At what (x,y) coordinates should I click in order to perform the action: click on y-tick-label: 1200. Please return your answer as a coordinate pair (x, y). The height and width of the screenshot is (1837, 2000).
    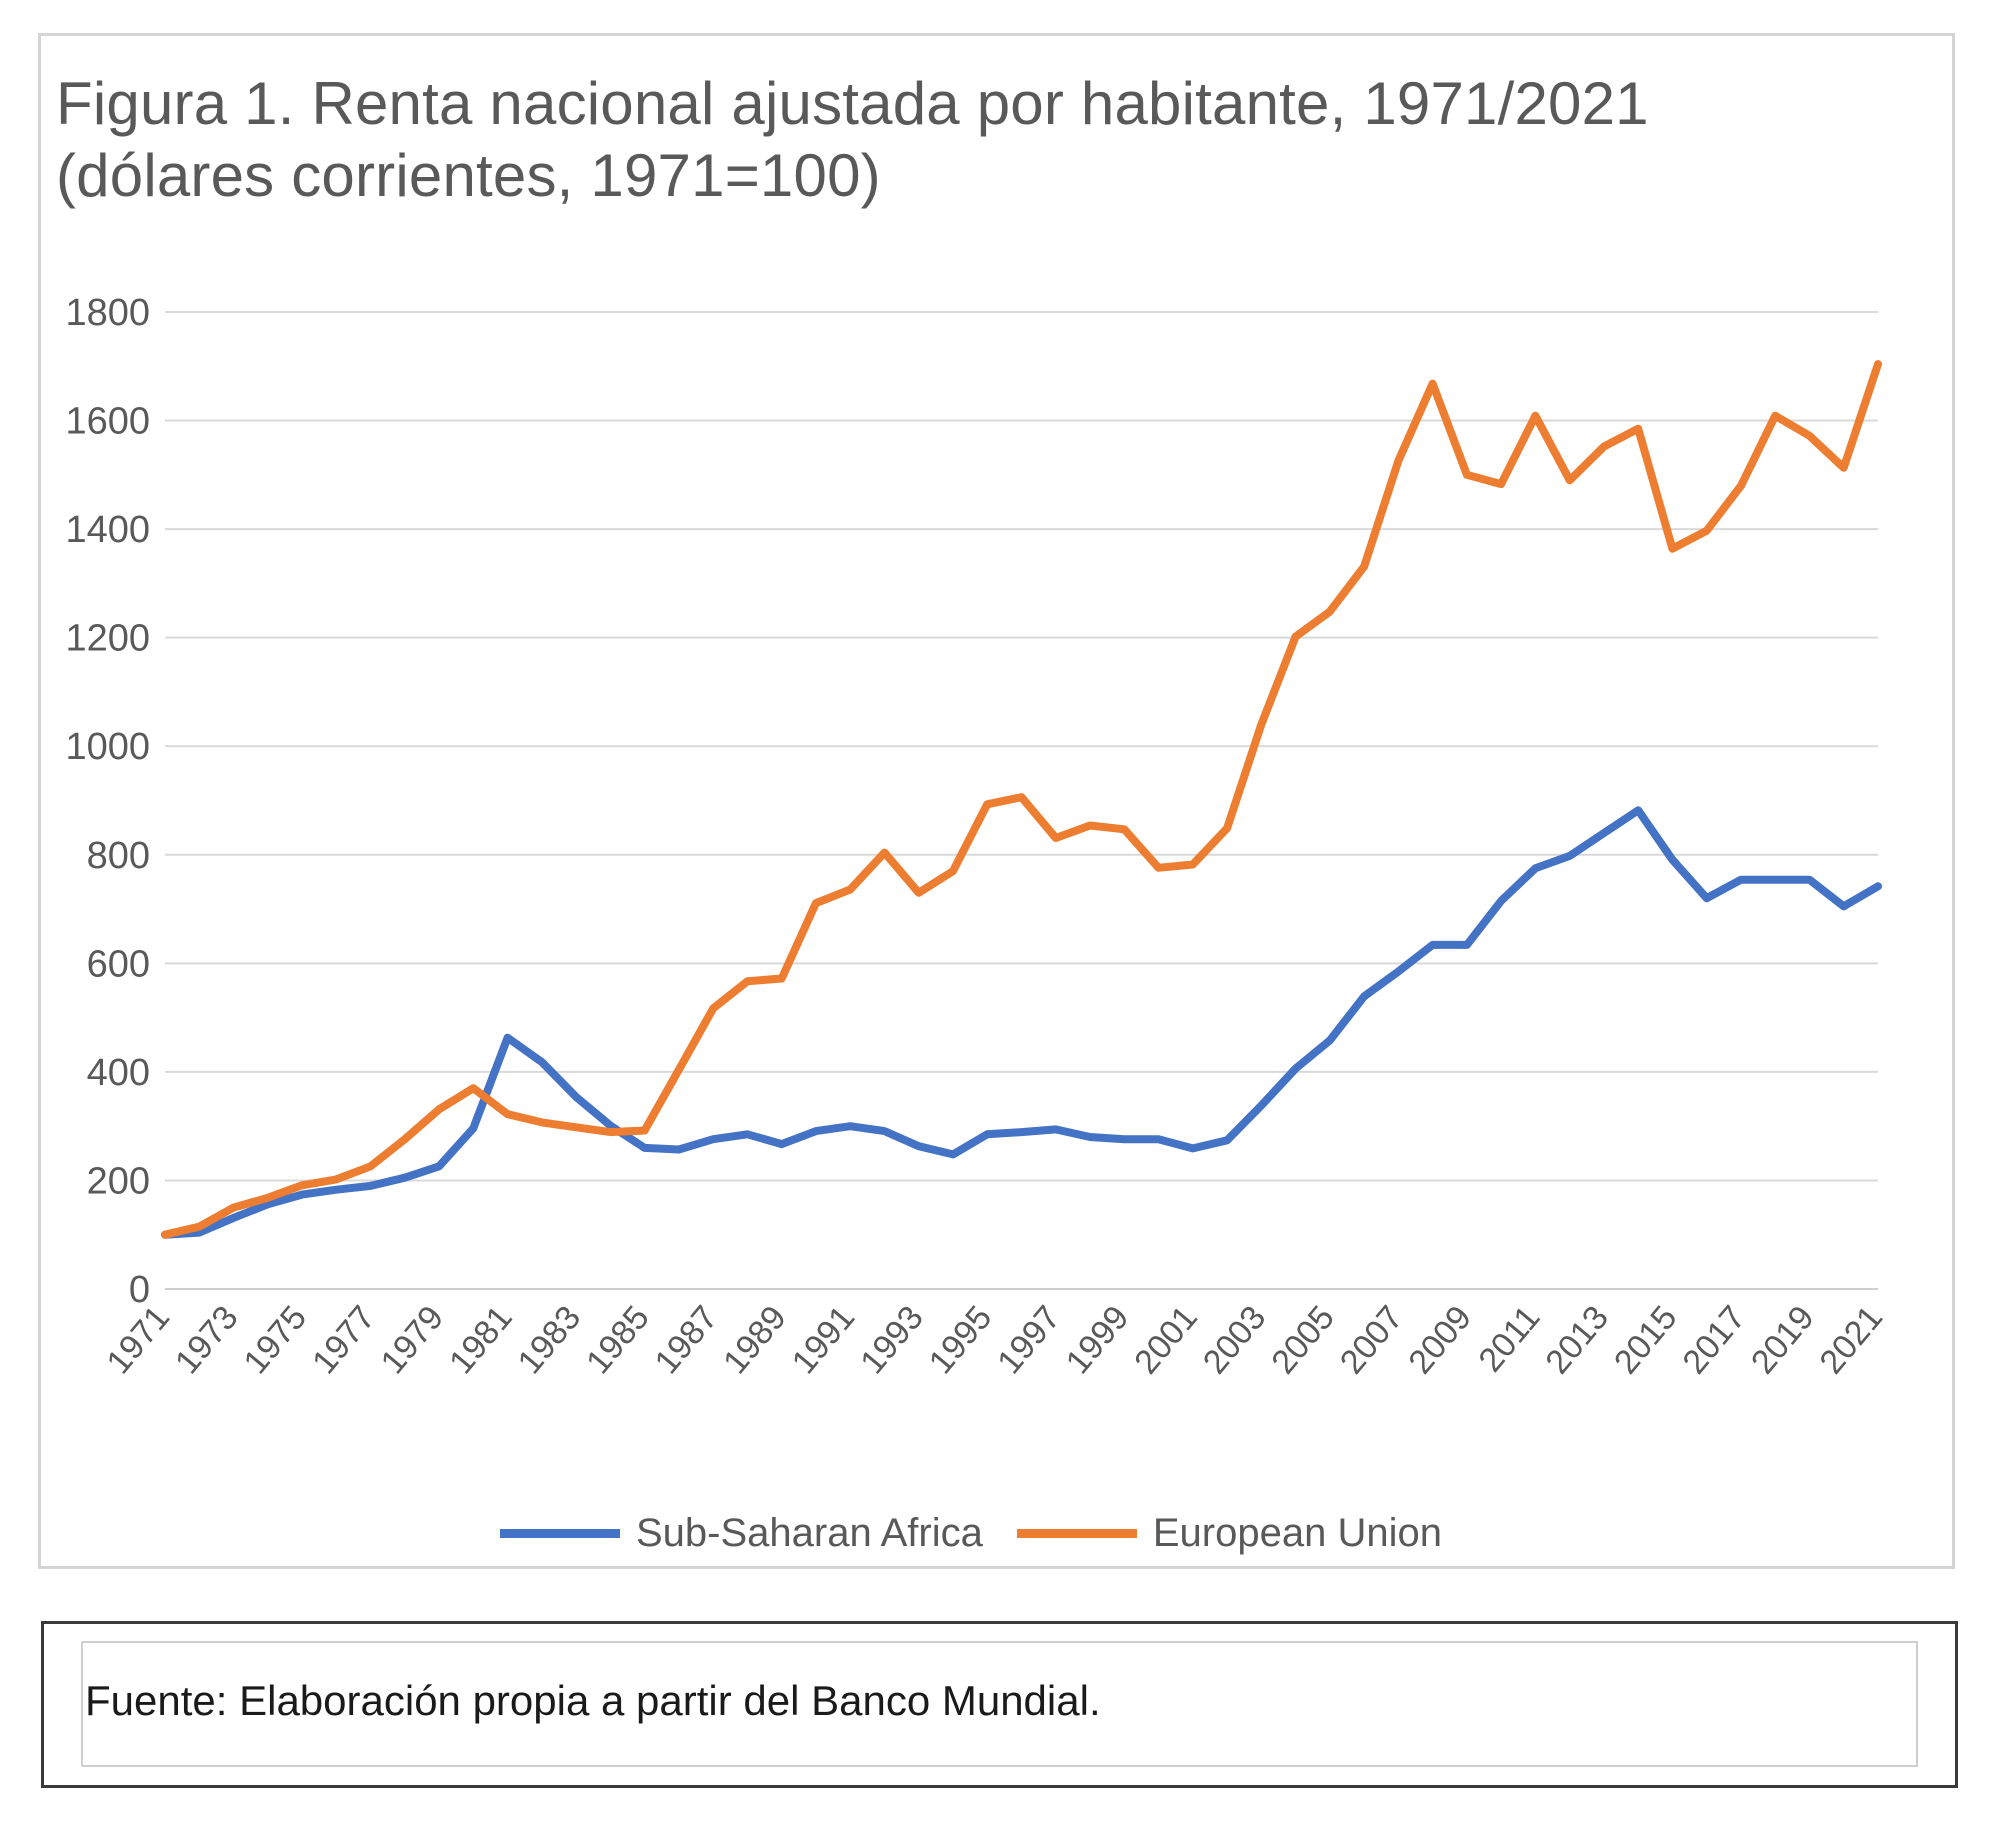
    Looking at the image, I should click on (107, 639).